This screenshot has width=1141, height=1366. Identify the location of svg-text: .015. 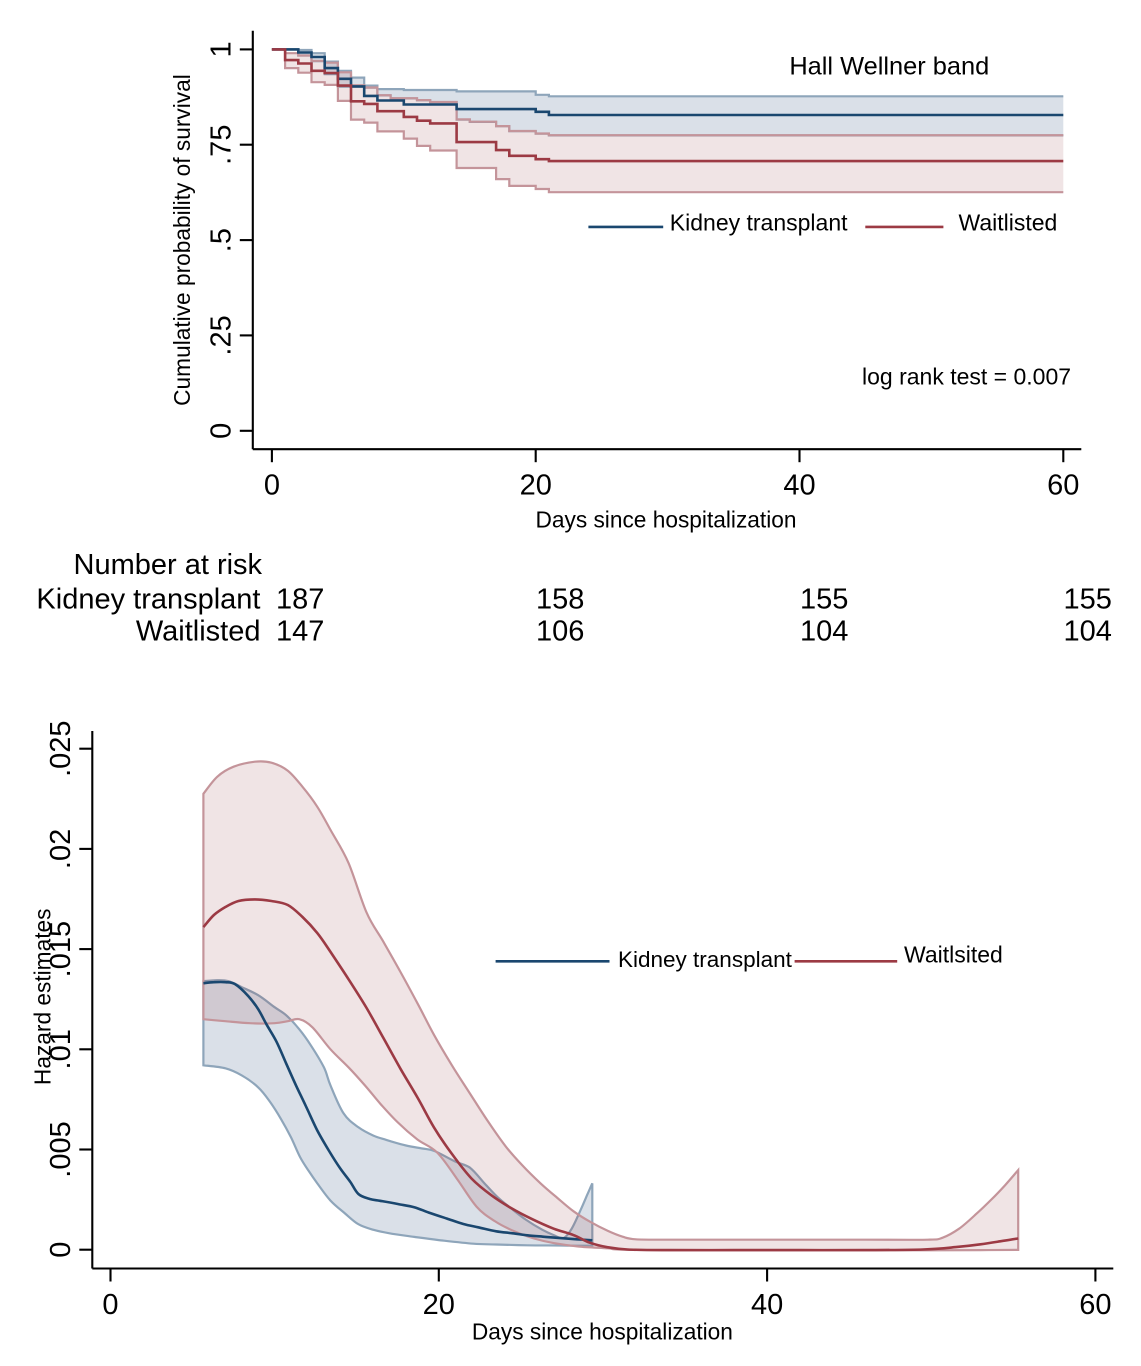
(61, 949).